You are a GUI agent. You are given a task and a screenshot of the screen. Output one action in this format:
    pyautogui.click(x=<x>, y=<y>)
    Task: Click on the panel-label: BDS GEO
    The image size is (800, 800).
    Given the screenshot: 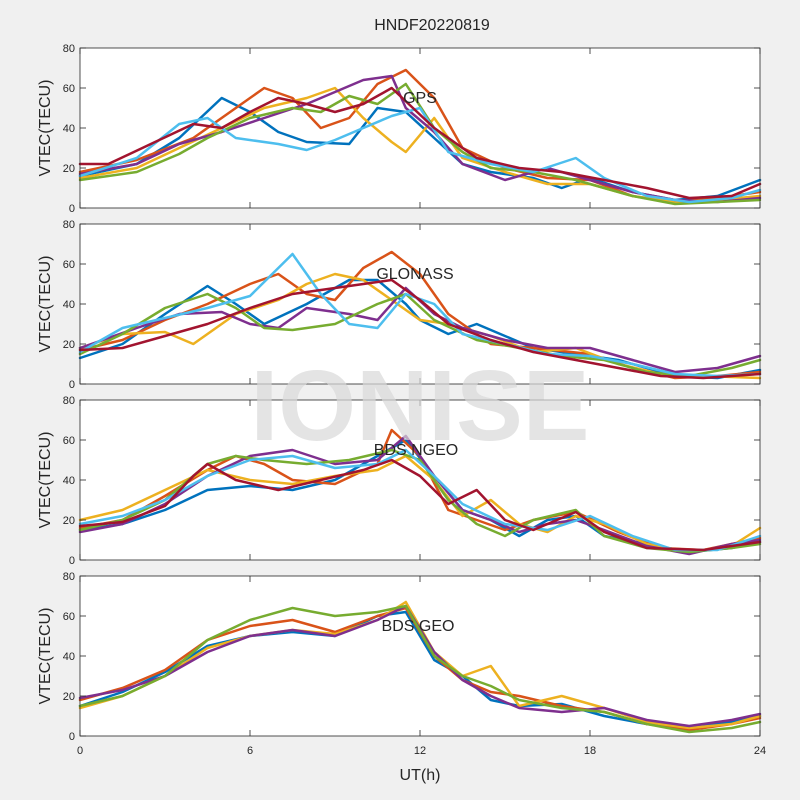 What is the action you would take?
    pyautogui.click(x=418, y=626)
    